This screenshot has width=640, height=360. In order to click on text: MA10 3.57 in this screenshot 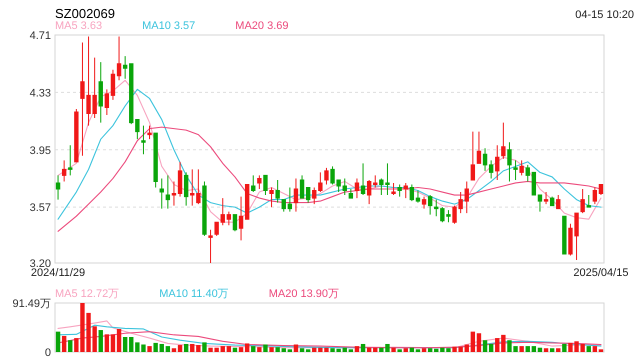, I will do `click(169, 26)`.